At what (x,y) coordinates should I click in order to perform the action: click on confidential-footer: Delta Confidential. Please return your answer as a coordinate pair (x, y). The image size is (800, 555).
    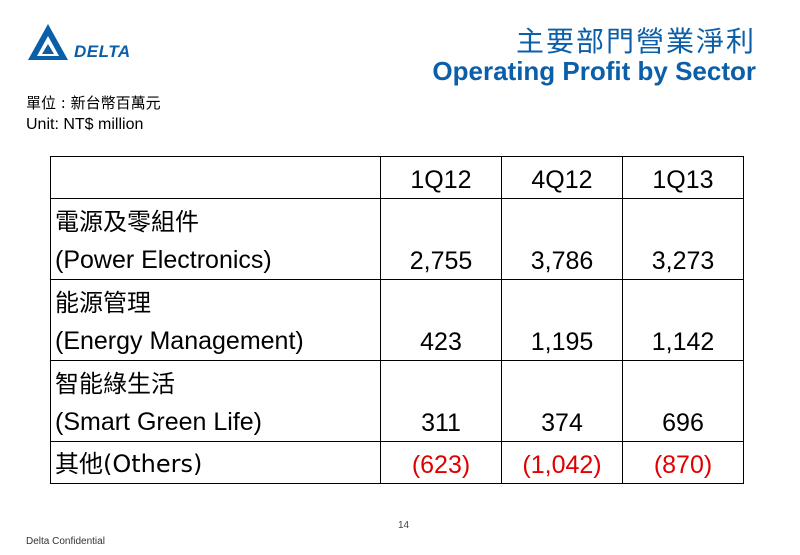
    Looking at the image, I should click on (65, 541).